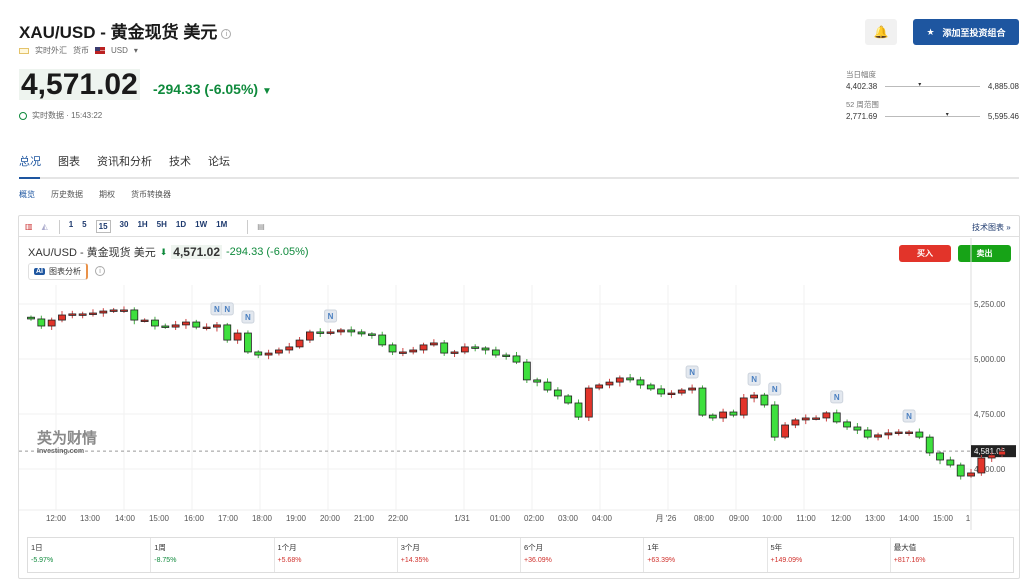 Image resolution: width=1034 pixels, height=588 pixels. What do you see at coordinates (135, 50) in the screenshot?
I see `chevron-down-icon: ▾` at bounding box center [135, 50].